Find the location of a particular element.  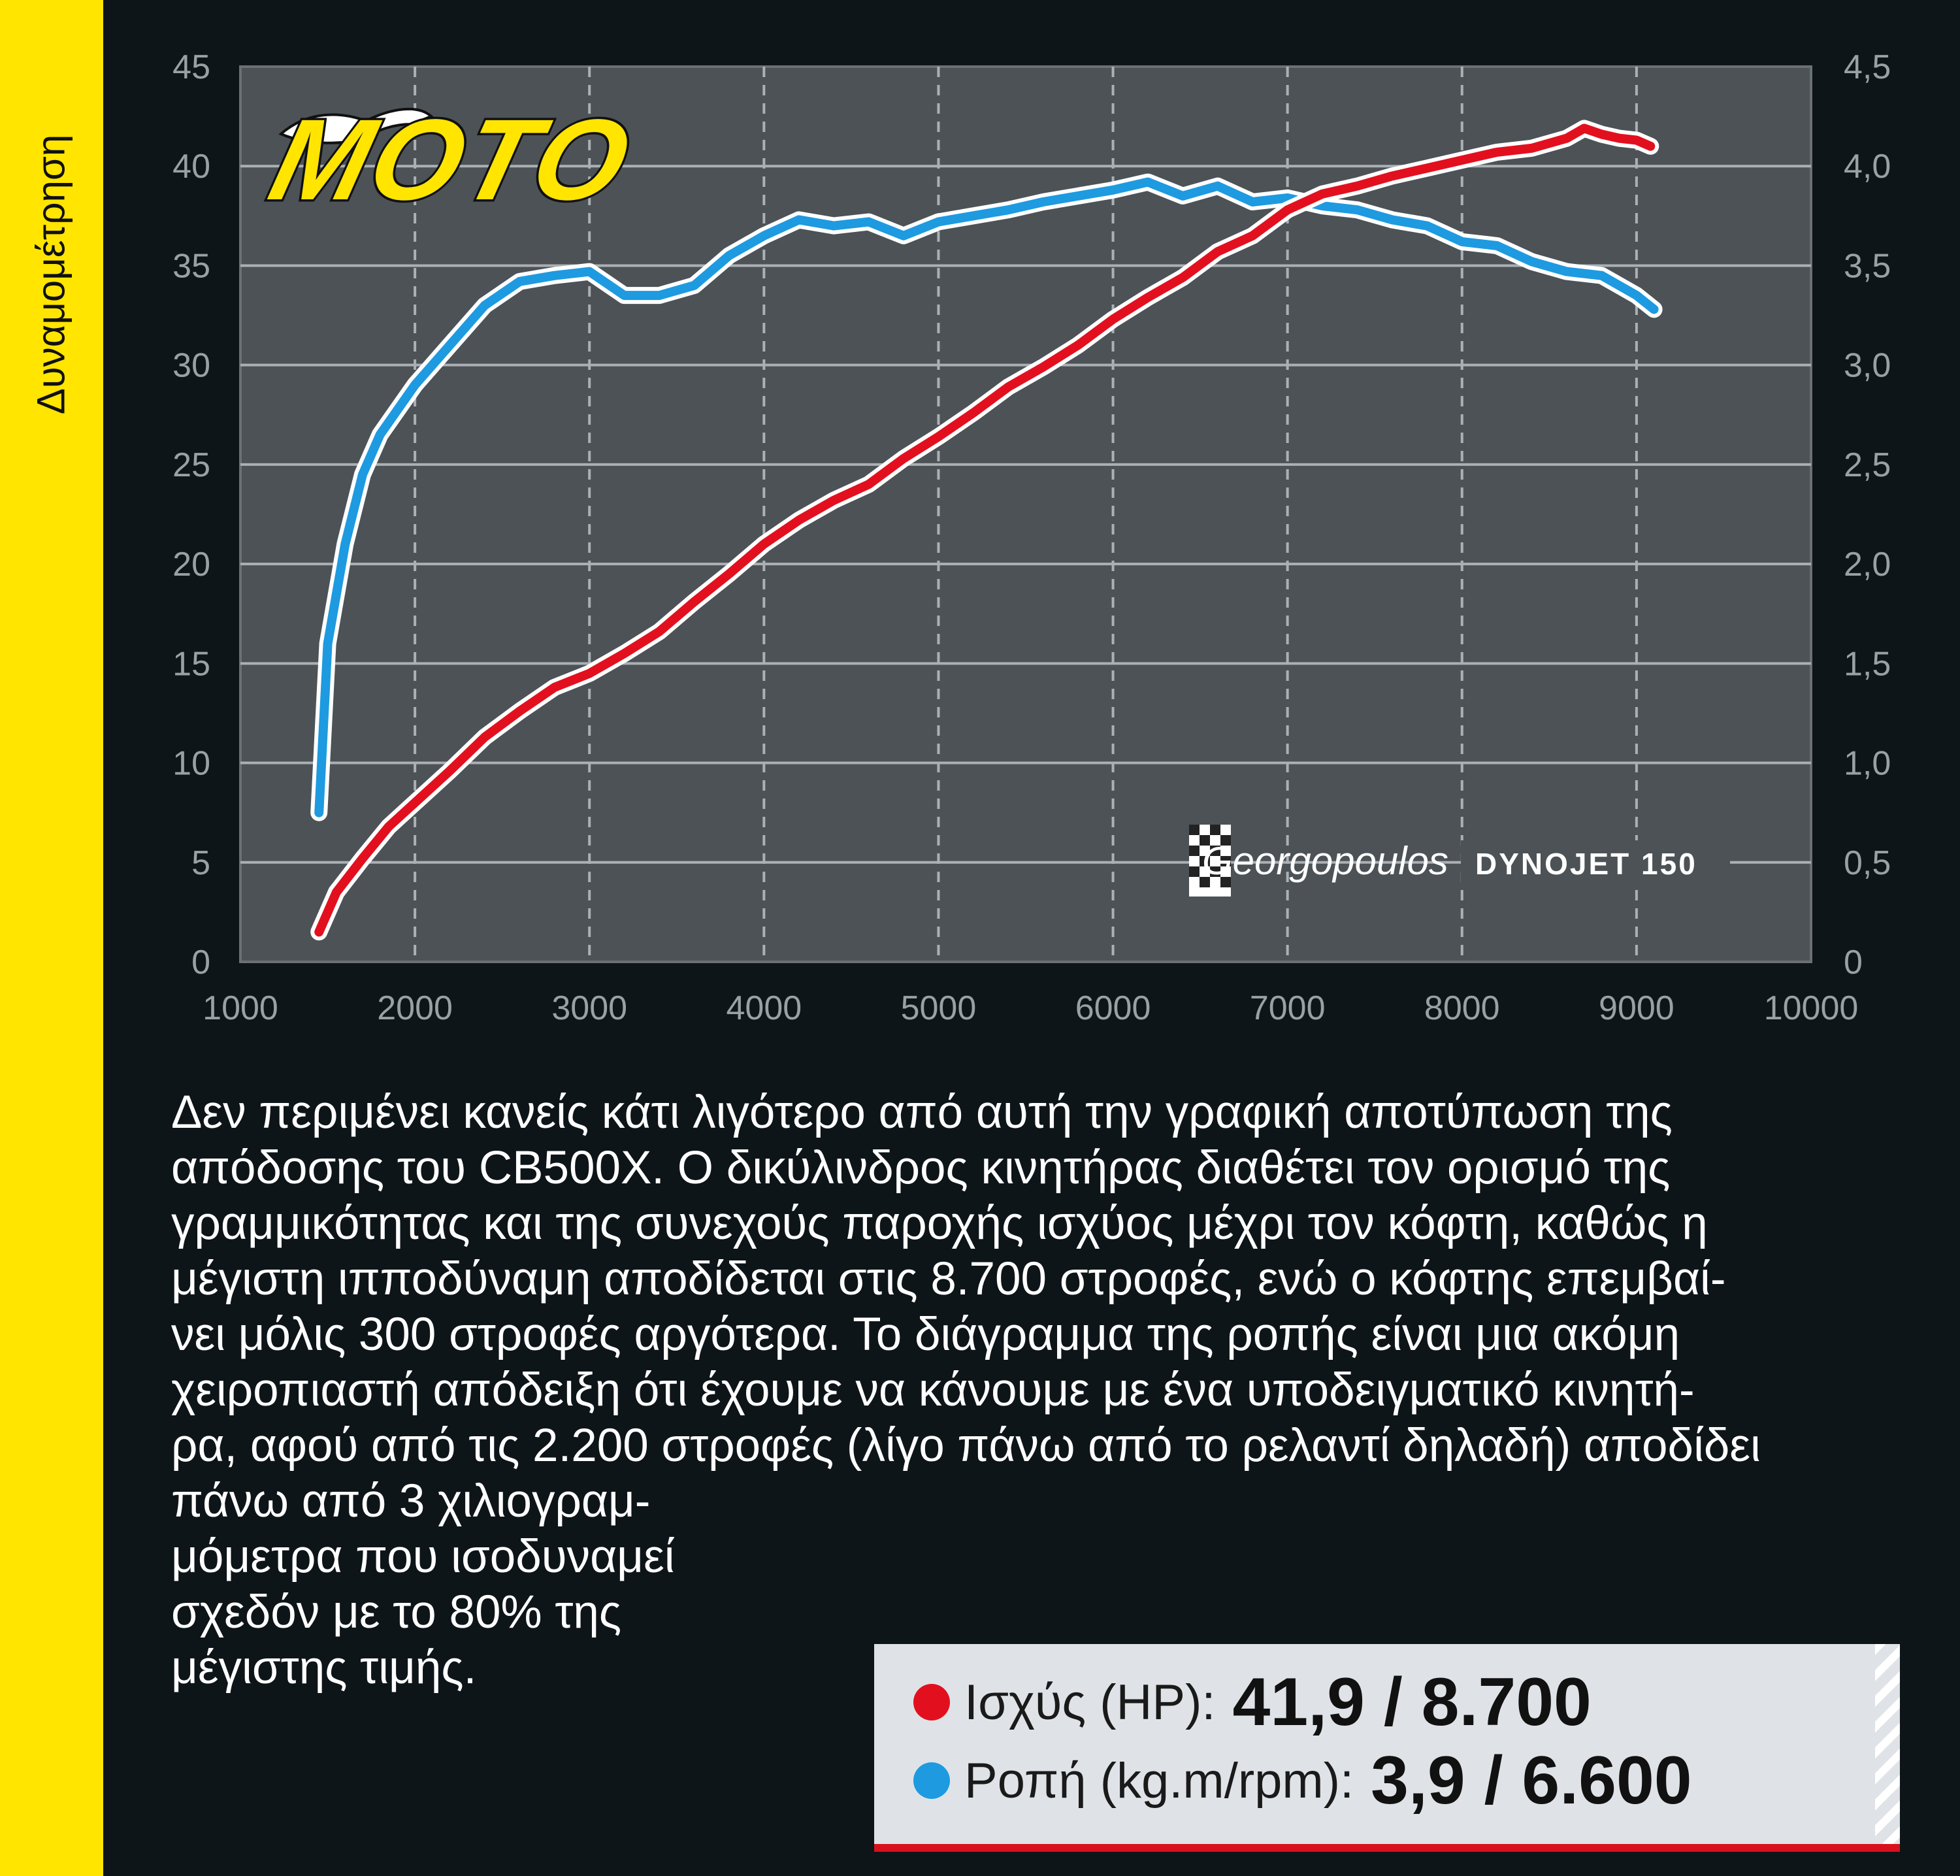

y-right-tick-label: 2,5 is located at coordinates (1867, 465).